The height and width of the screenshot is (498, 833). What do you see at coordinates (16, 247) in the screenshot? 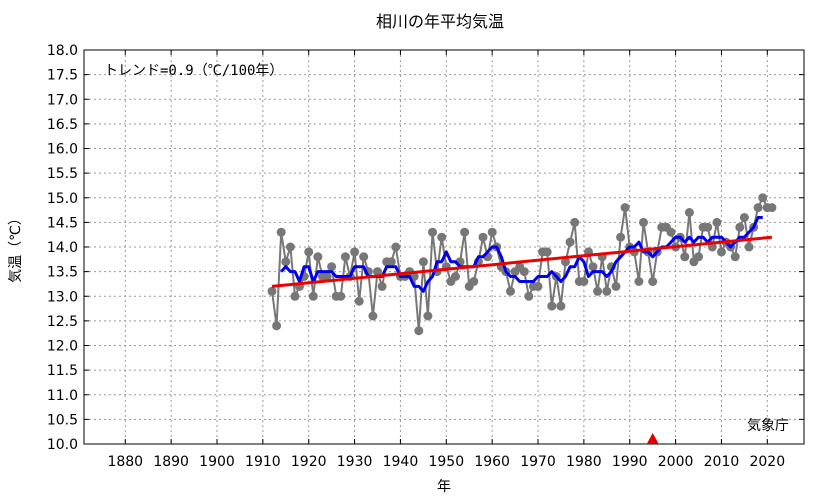
I see `y-axis-label: 気温（℃）` at bounding box center [16, 247].